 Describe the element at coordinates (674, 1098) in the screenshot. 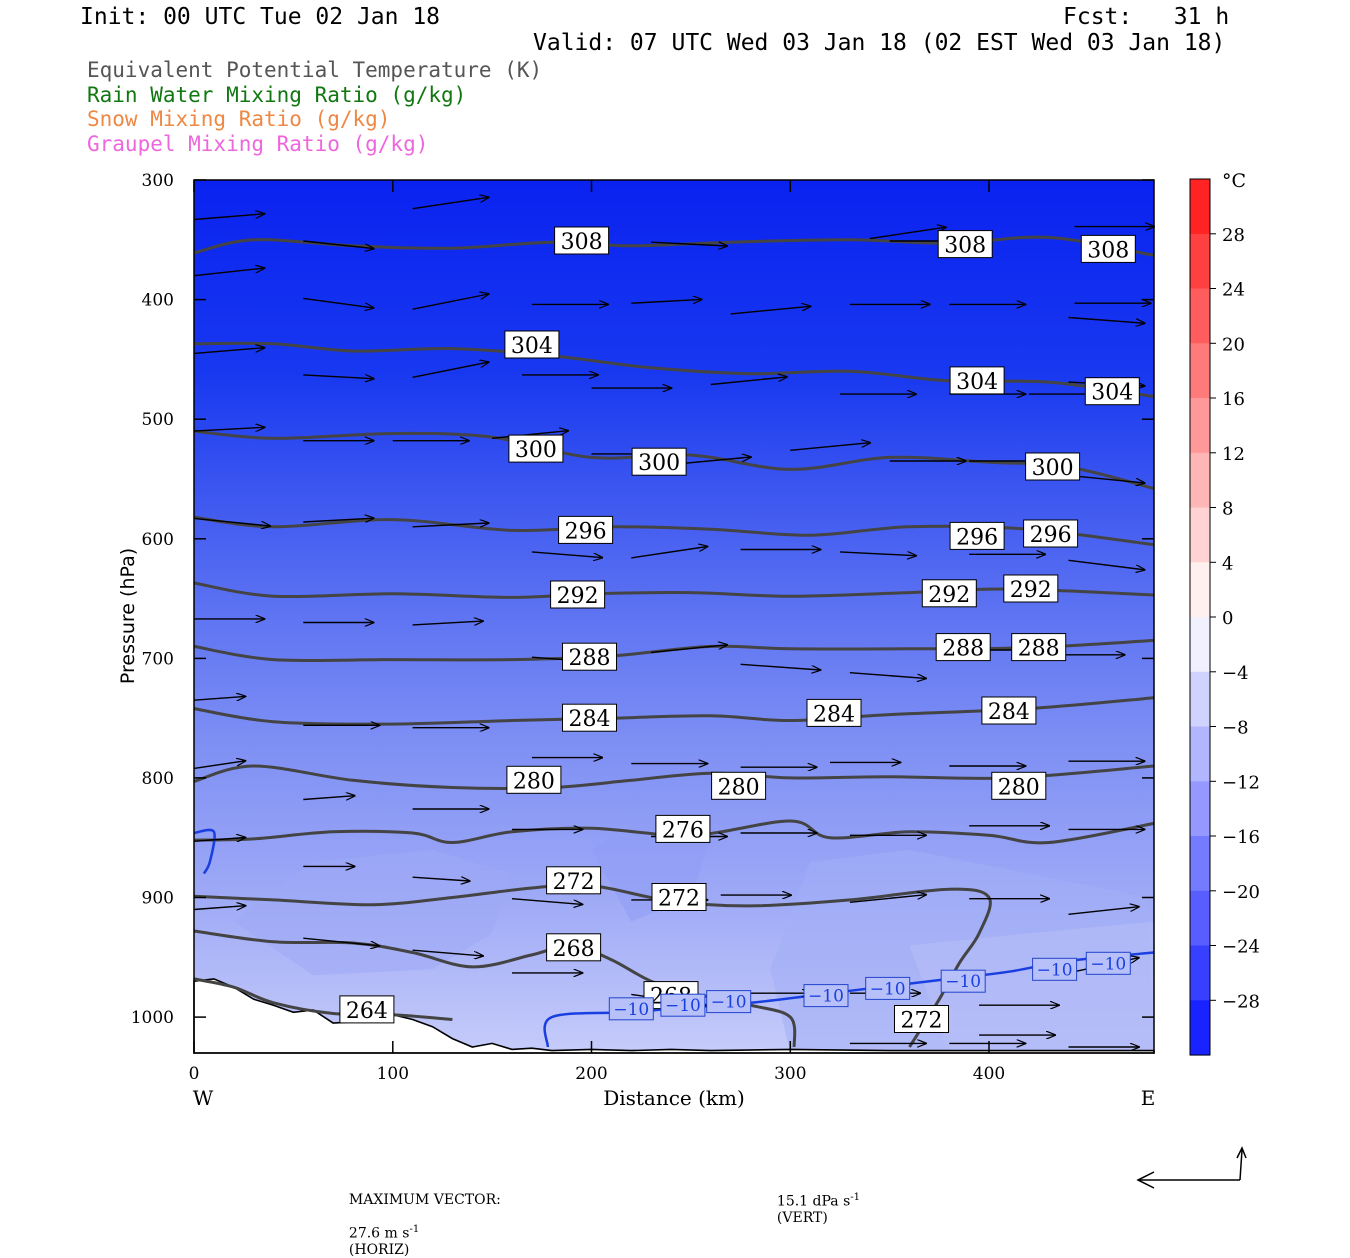

I see `x-axis-title: Distance (km)` at that location.